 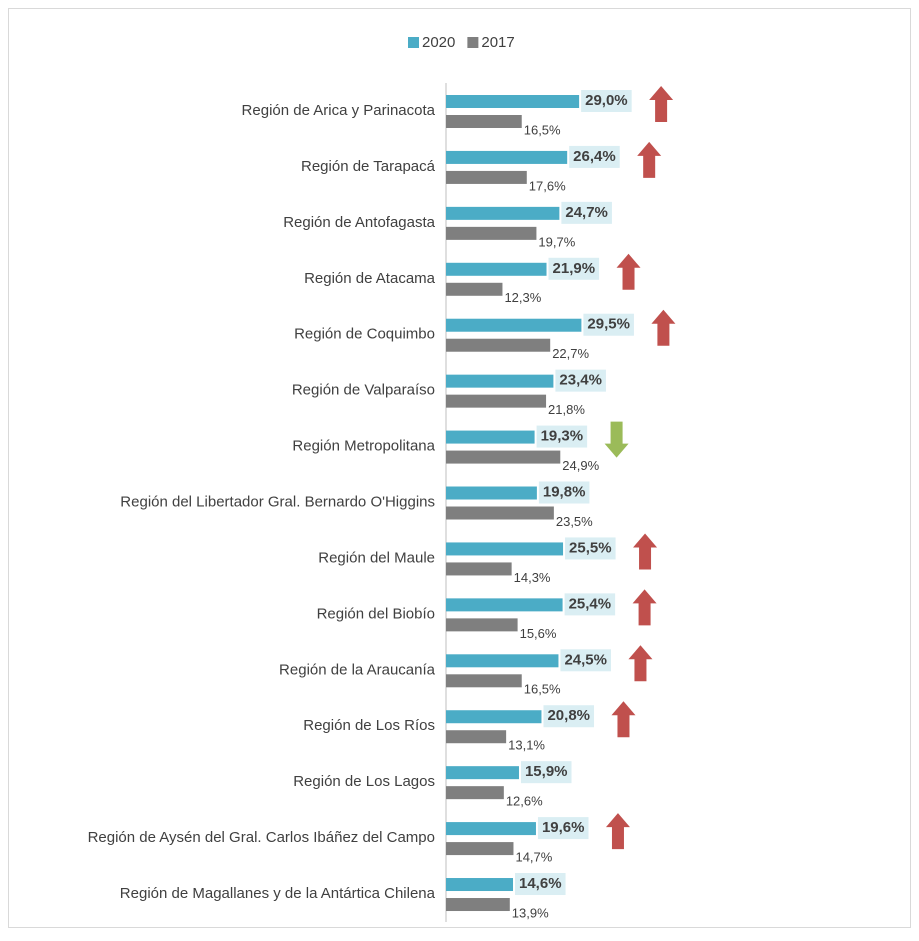 I want to click on data-label: 17,6%, so click(x=547, y=185).